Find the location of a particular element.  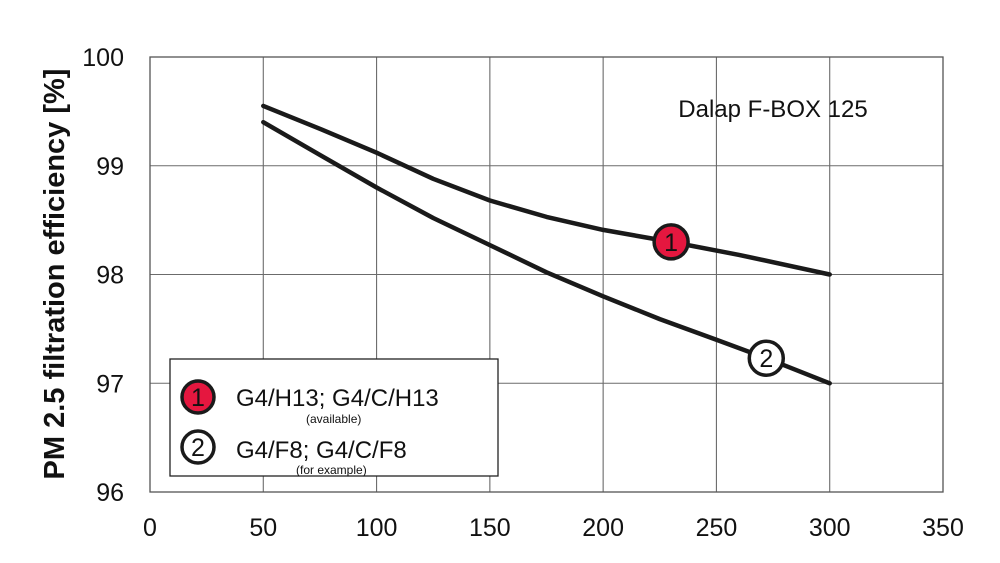

x-tick-label: 350 is located at coordinates (943, 528).